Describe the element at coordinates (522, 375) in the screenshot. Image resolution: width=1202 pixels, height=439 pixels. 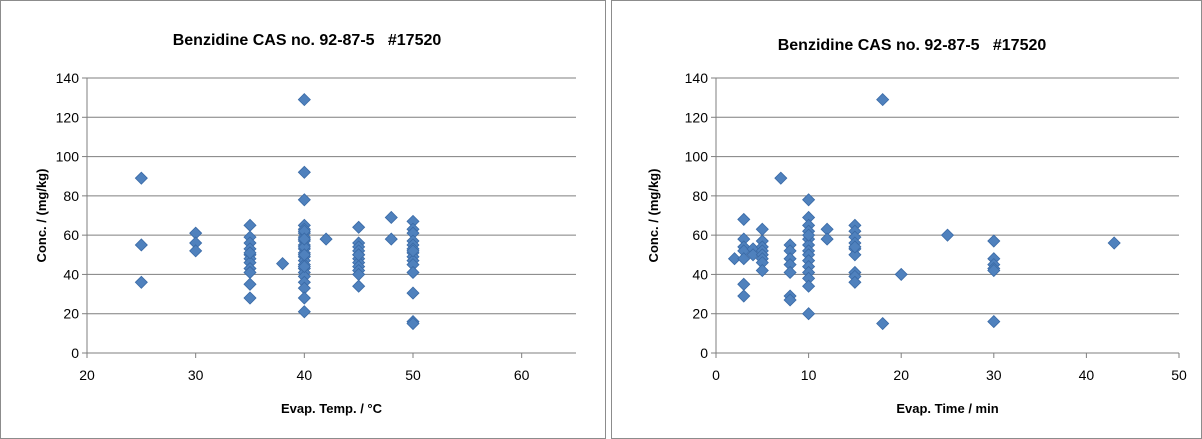
I see `x-tick-label: 60` at that location.